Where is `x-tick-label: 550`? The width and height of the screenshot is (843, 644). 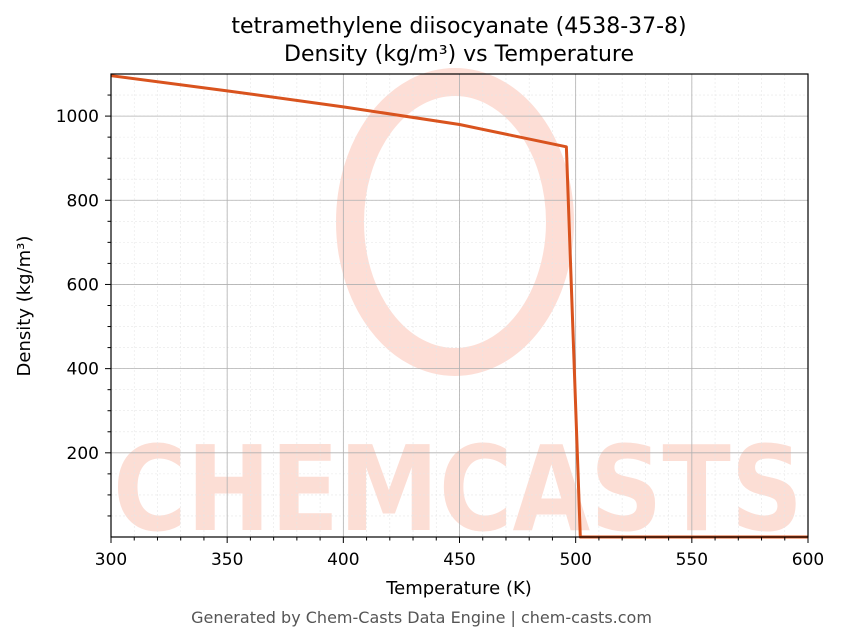 x-tick-label: 550 is located at coordinates (692, 560).